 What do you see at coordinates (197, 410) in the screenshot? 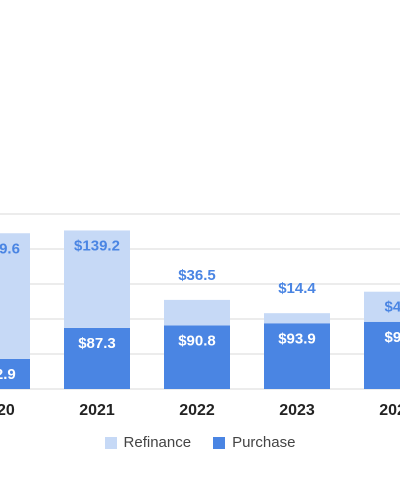
I see `x-tick-label: 2022` at bounding box center [197, 410].